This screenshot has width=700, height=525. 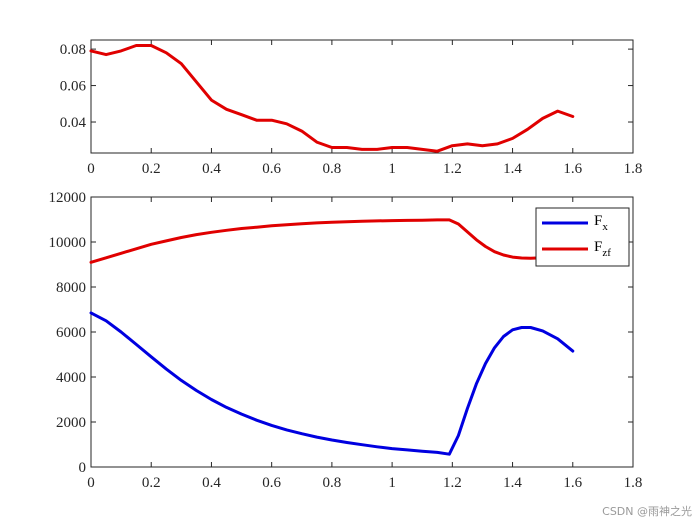 What do you see at coordinates (68, 243) in the screenshot?
I see `y-tick-label: 10000` at bounding box center [68, 243].